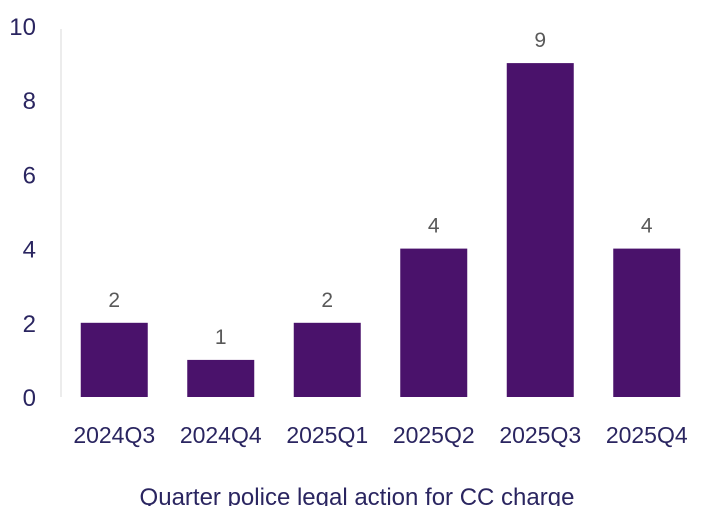 This screenshot has height=511, width=715. What do you see at coordinates (380, 435) in the screenshot?
I see `x-axis-ticks: 2024Q3 2024Q4 2025Q1 2025Q2 2025Q3 2025Q4` at bounding box center [380, 435].